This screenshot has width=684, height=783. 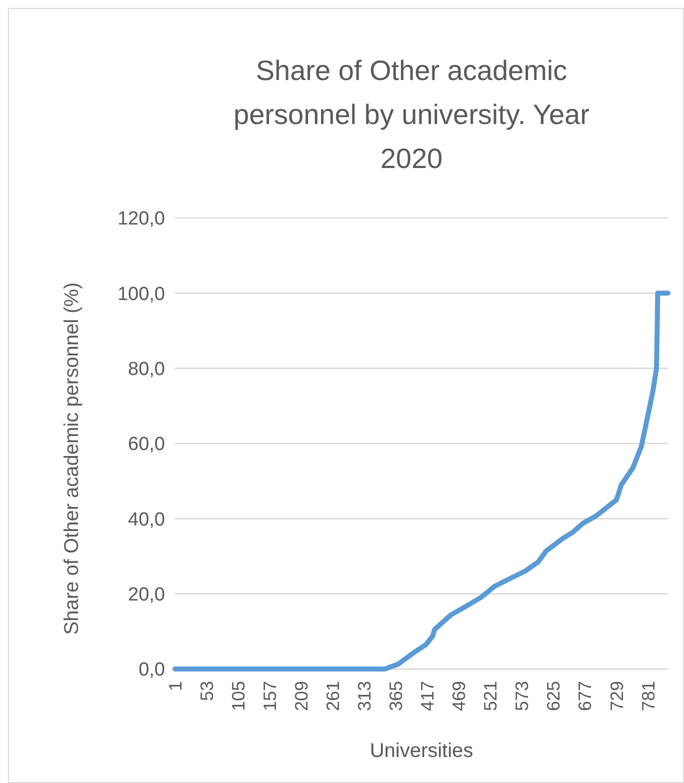 I want to click on x-tick-label: 573, so click(x=522, y=696).